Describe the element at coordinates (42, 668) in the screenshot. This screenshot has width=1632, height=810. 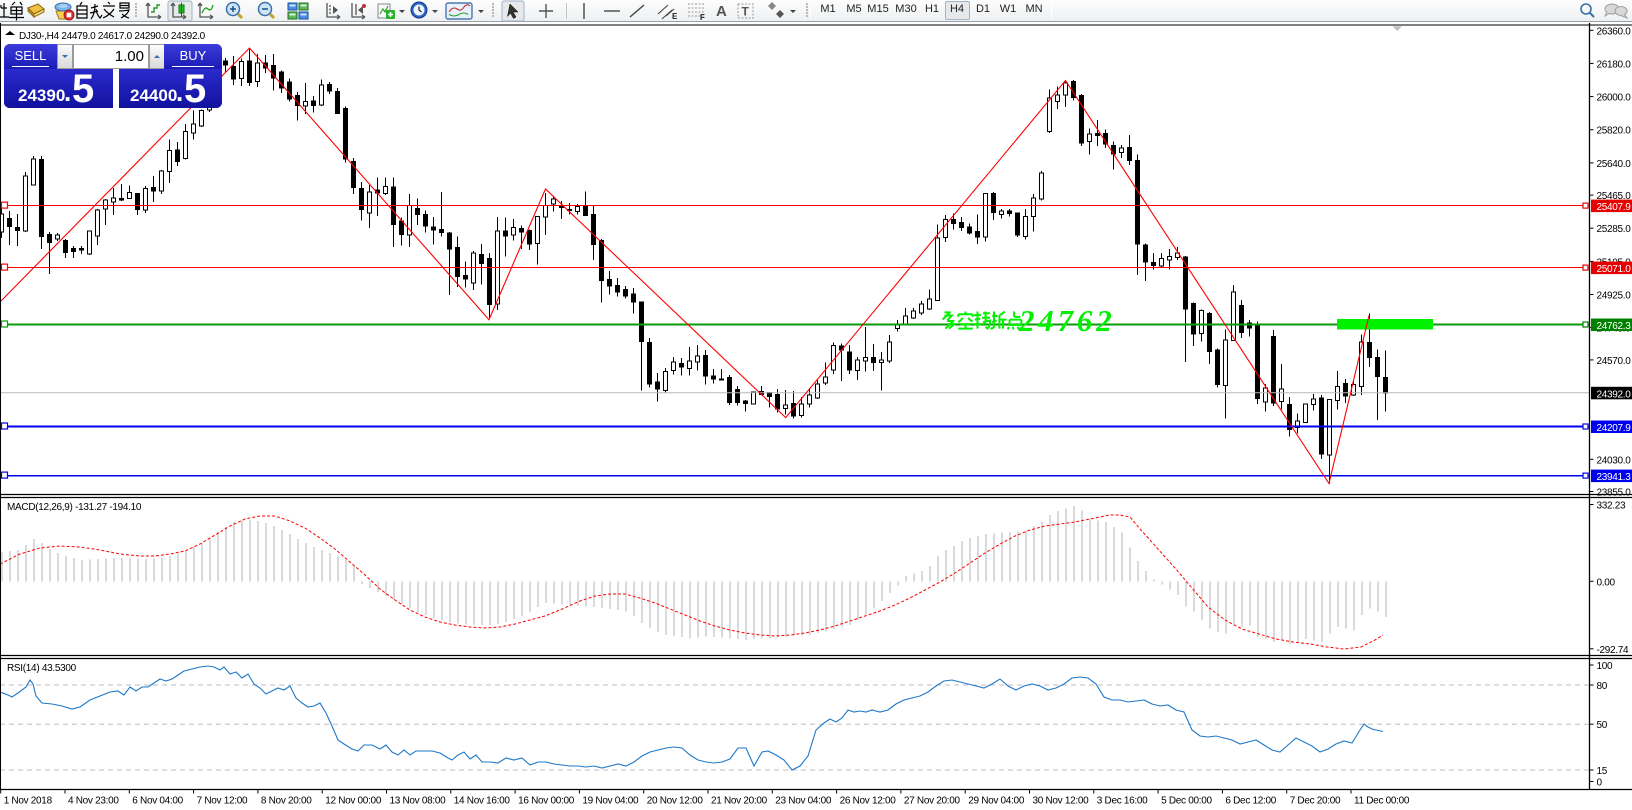
I see `svg-text: RSI(14) 43.5300` at that location.